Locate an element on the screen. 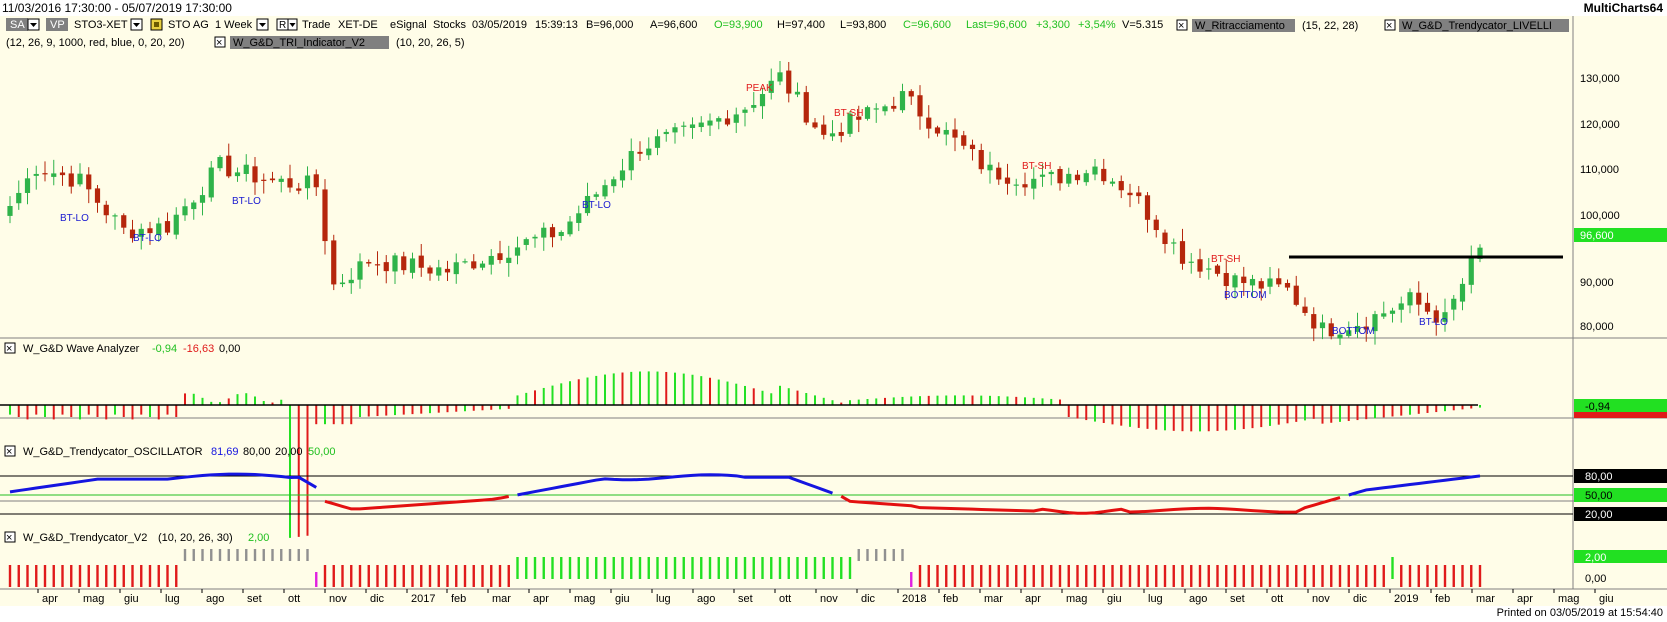 This screenshot has height=622, width=1667. trend-params: (10, 20, 26, 30) is located at coordinates (195, 538).